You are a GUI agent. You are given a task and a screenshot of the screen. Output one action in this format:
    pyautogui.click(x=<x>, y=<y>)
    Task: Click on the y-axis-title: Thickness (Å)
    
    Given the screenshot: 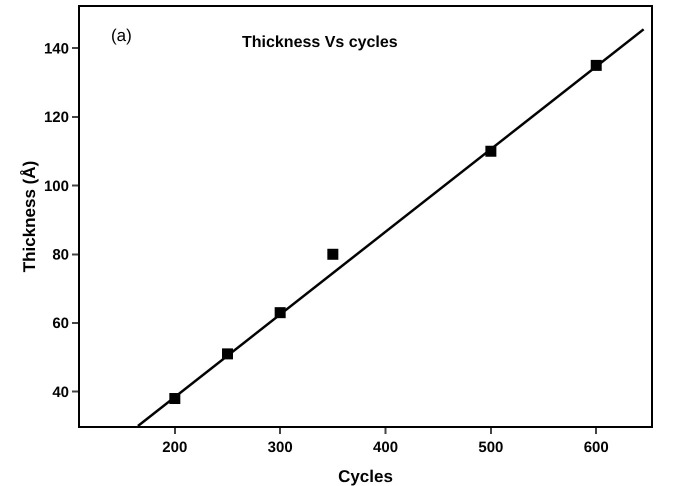 What is the action you would take?
    pyautogui.click(x=29, y=216)
    